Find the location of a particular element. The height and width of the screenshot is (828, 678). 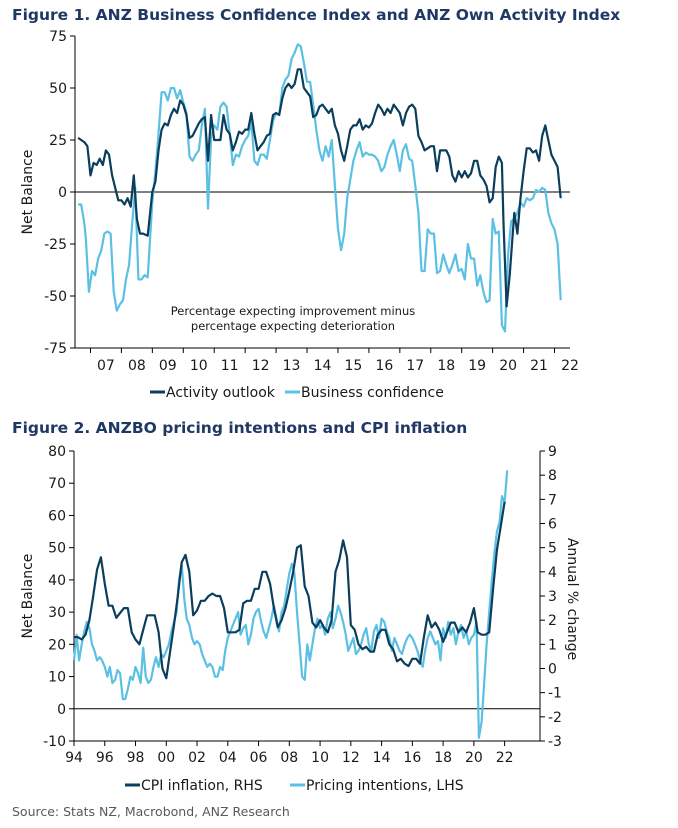

y-left-tick-label: 10 is located at coordinates (57, 678).